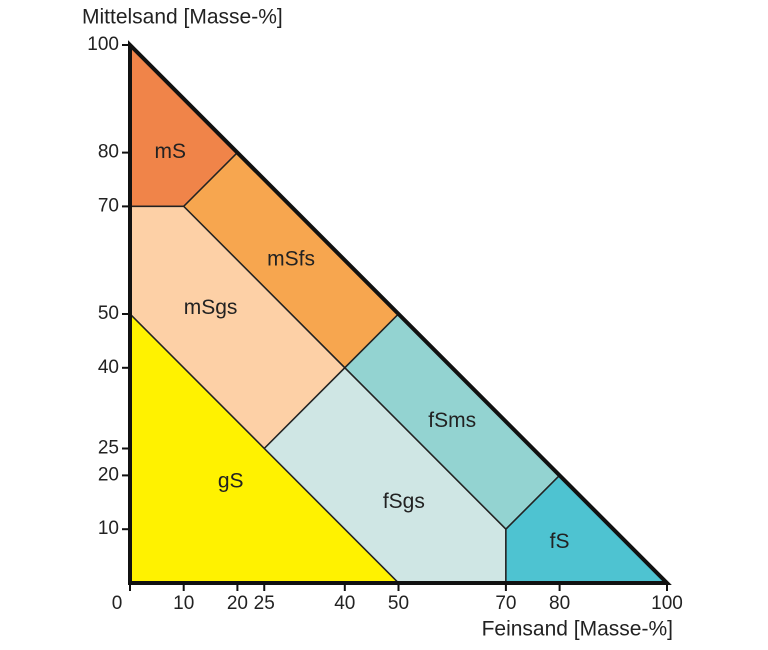  I want to click on x-tick-label: 25, so click(264, 603).